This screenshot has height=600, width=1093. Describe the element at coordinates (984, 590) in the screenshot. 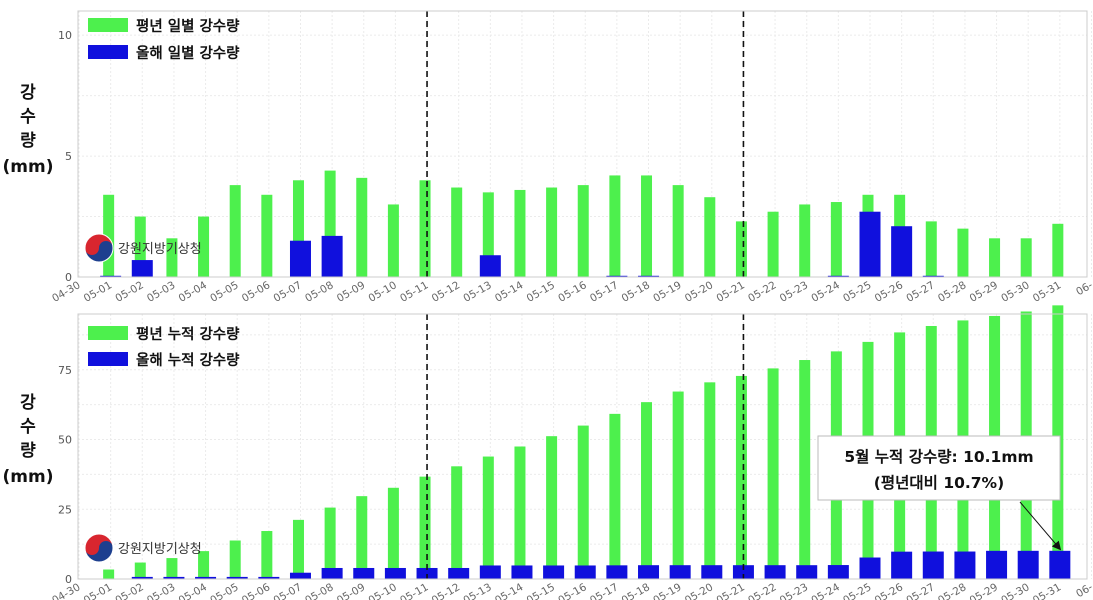

I see `x-tick-label: 05-29` at that location.